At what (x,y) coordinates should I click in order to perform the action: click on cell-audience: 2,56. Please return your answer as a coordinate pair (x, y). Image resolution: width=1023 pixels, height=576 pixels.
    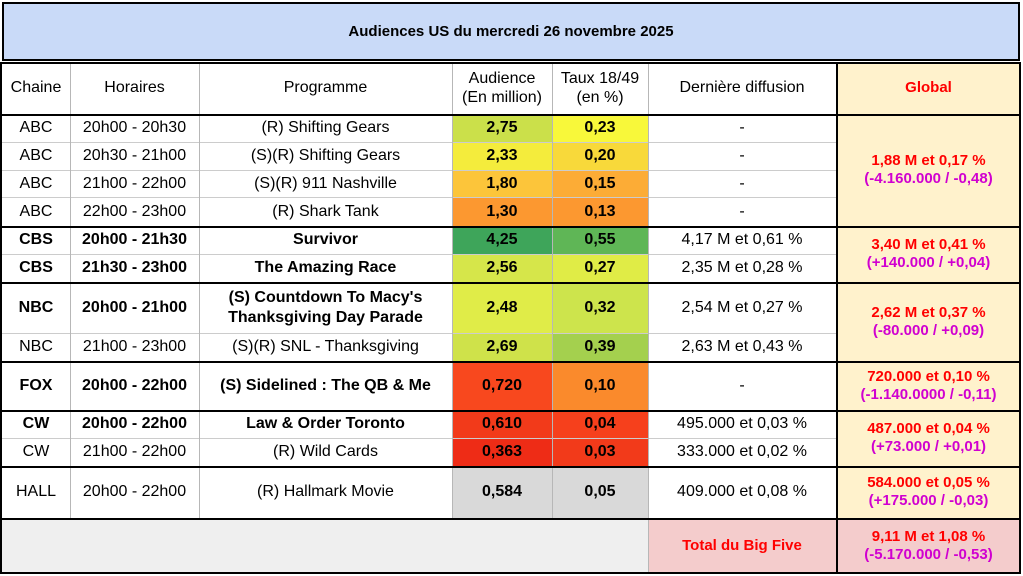
    Looking at the image, I should click on (502, 268).